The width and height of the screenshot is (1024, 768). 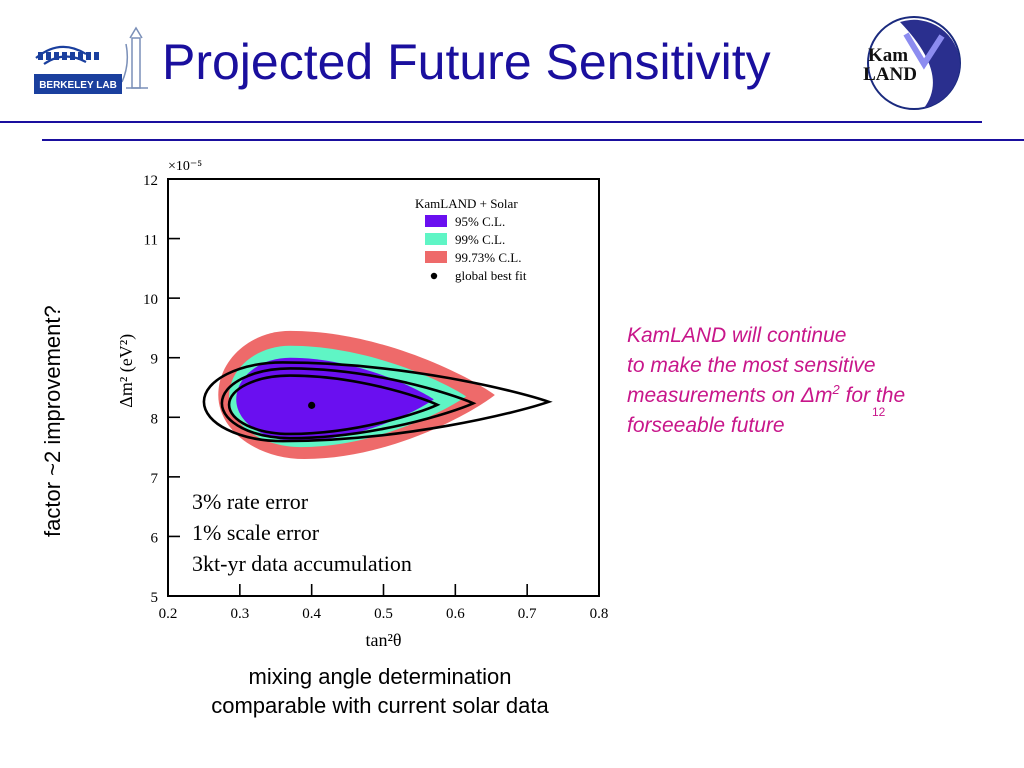 What do you see at coordinates (93, 62) in the screenshot?
I see `berkeley-lab-logo: BERKELEY LAB` at bounding box center [93, 62].